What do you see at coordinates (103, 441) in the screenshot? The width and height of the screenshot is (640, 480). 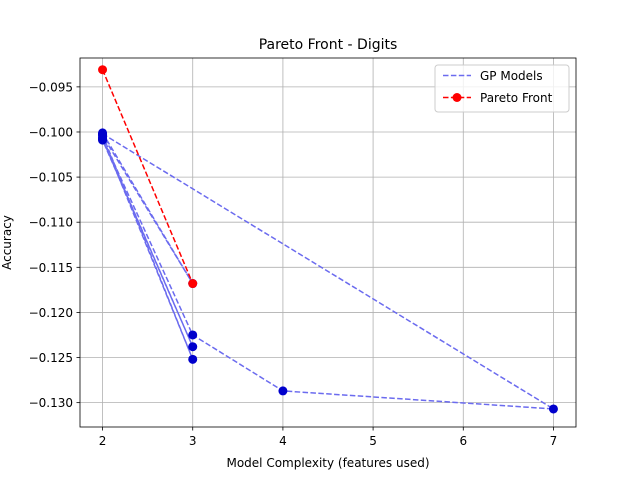 I see `x-tick-label: 2` at bounding box center [103, 441].